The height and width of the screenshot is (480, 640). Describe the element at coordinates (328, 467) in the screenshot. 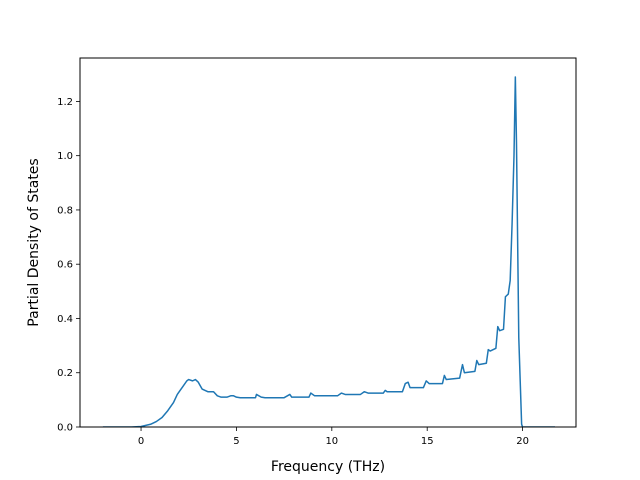

I see `x-axis-label: Frequency (THz)` at that location.